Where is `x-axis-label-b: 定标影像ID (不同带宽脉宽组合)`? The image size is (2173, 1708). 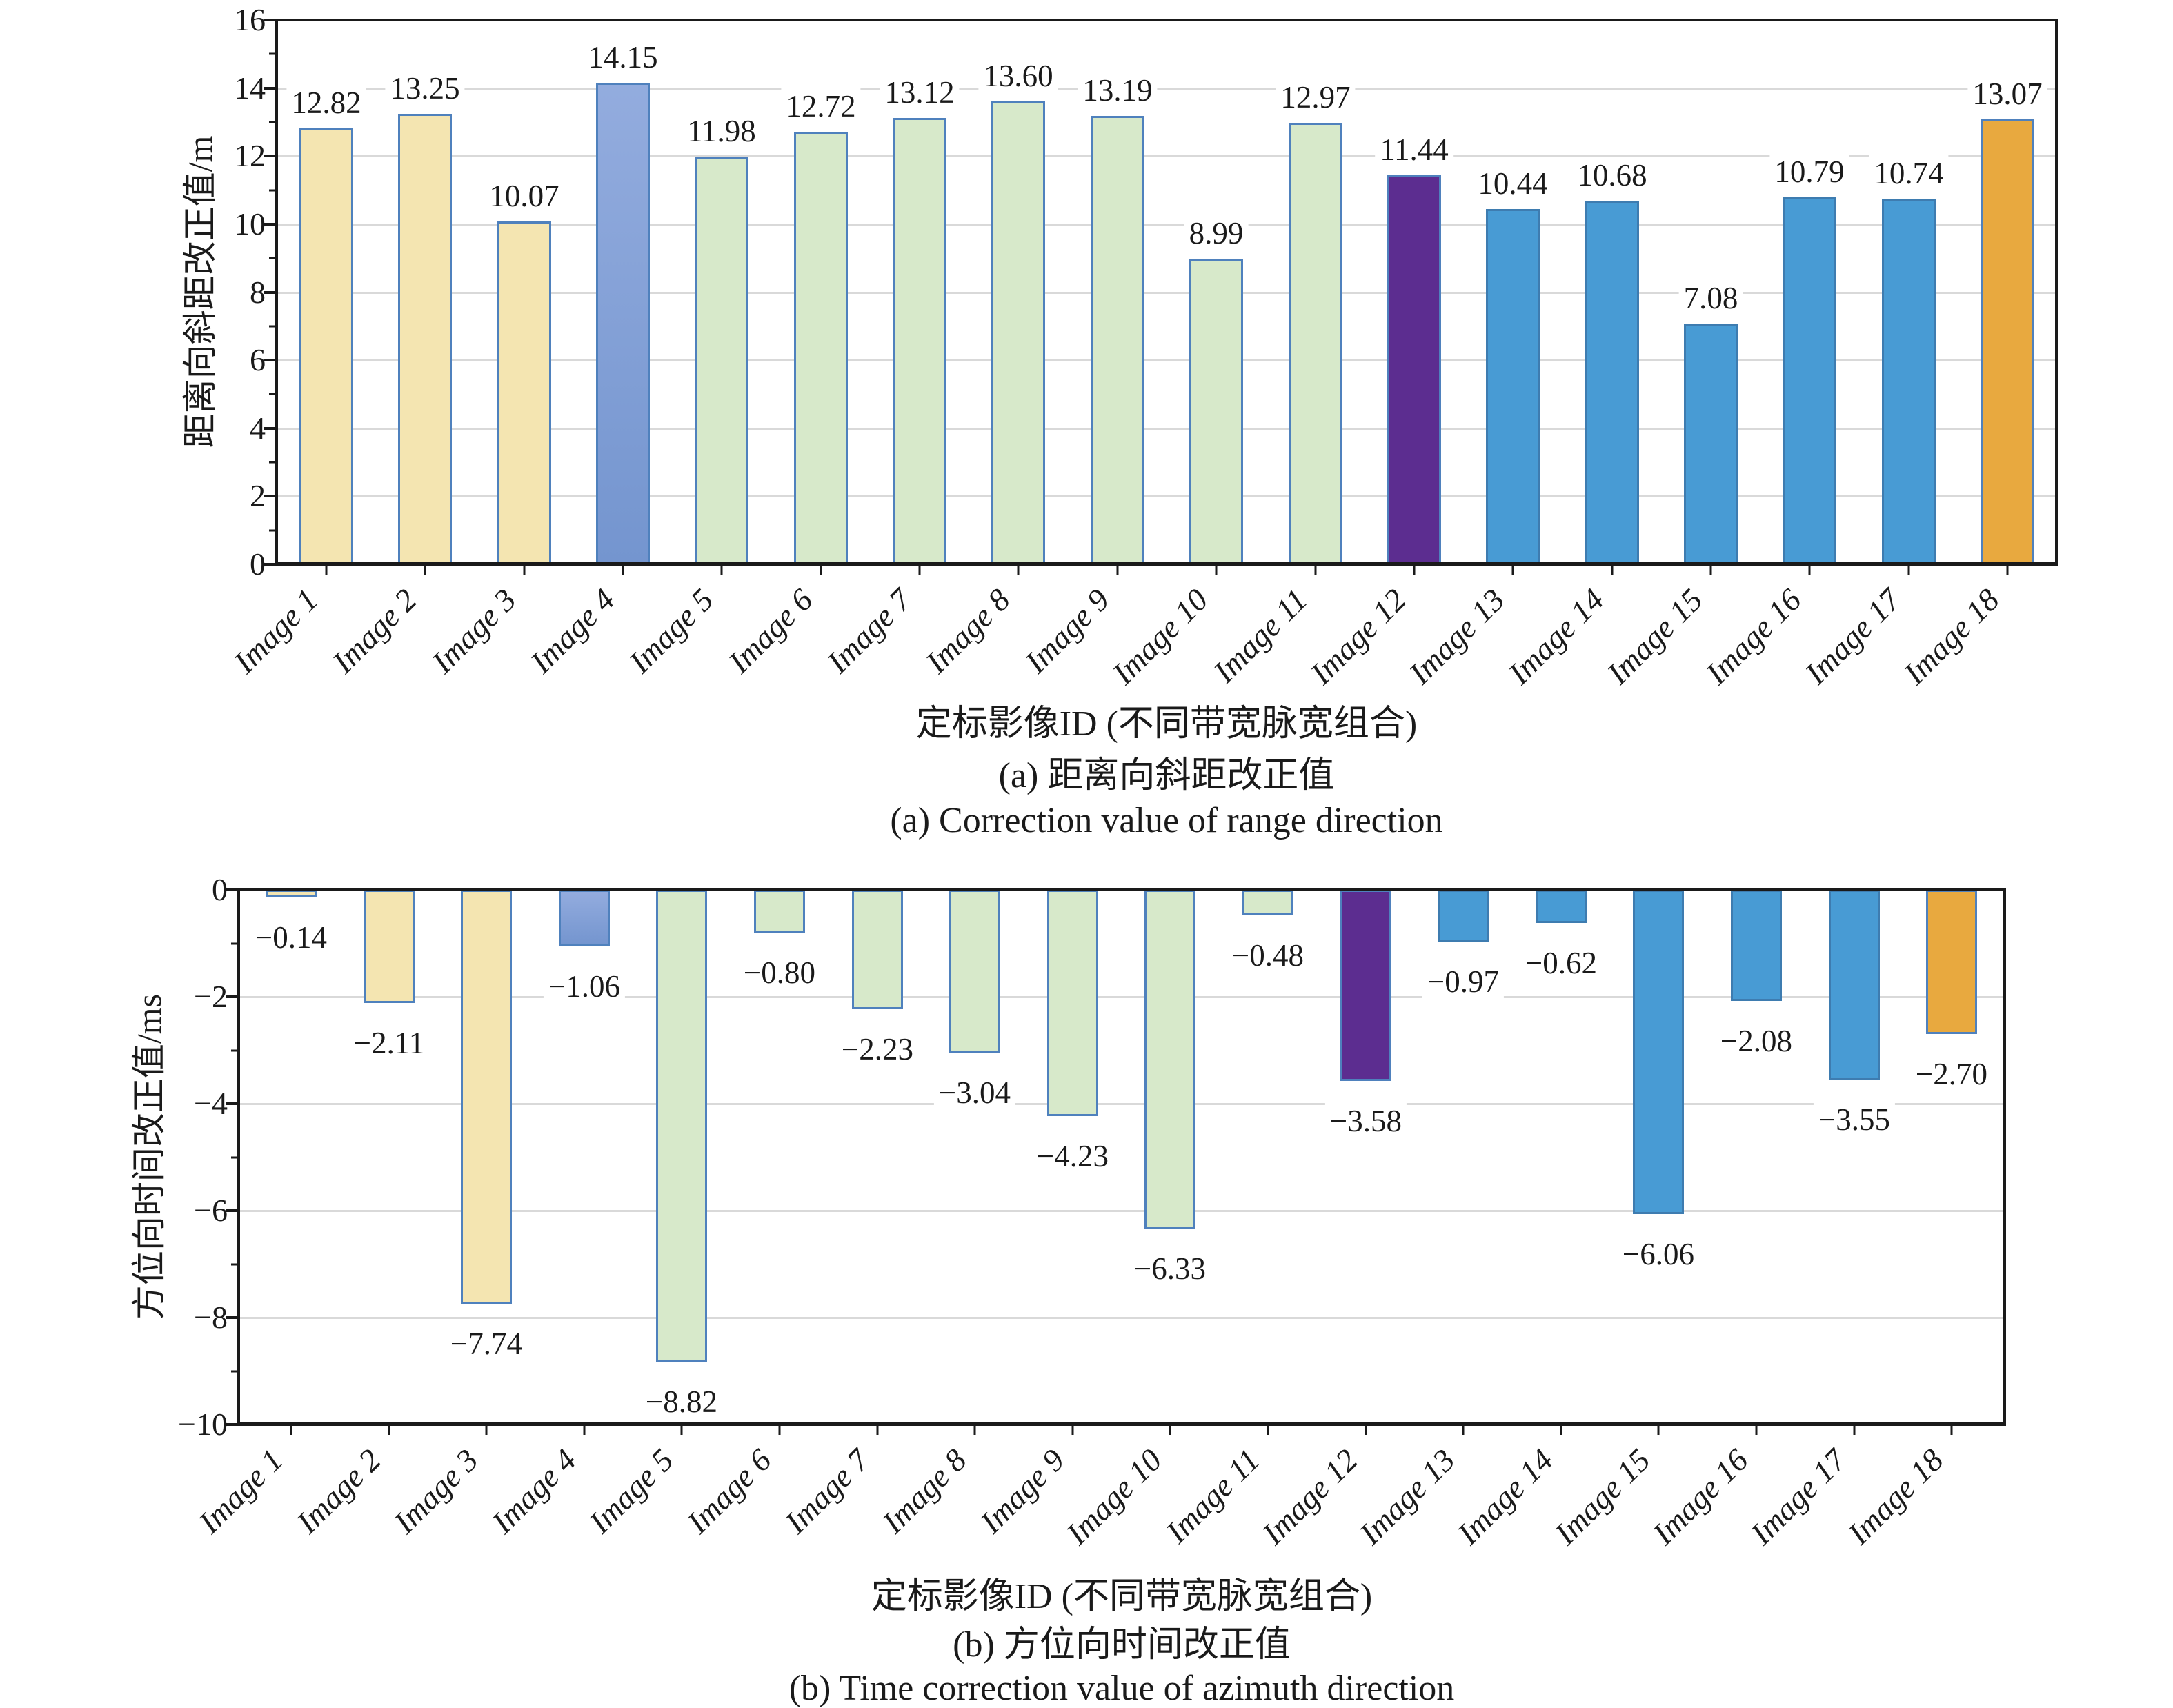 x-axis-label-b: 定标影像ID (不同带宽脉宽组合) is located at coordinates (1122, 1596).